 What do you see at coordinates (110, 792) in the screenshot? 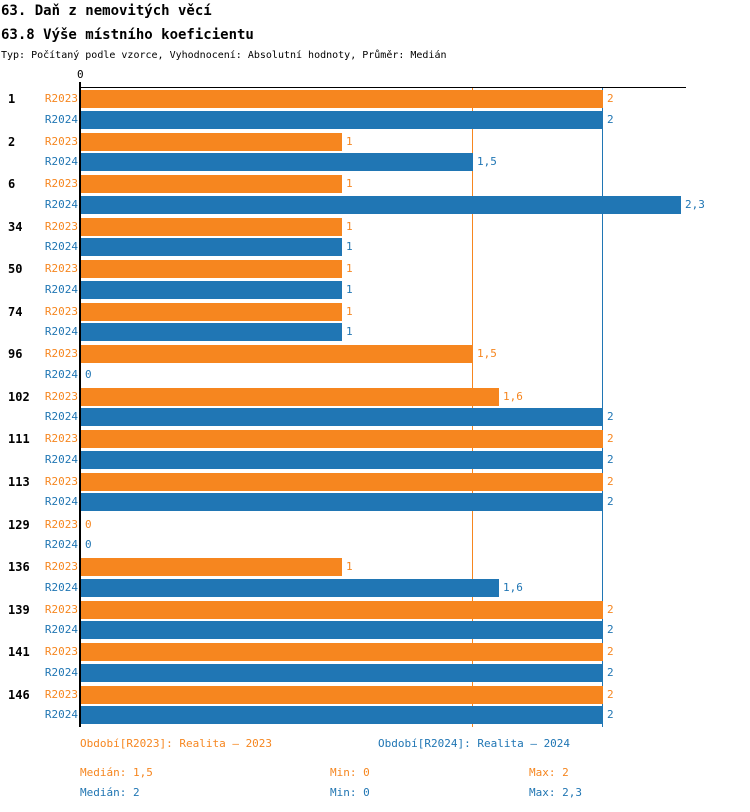
I see `stat-median-r2024: Medián: 2` at bounding box center [110, 792].